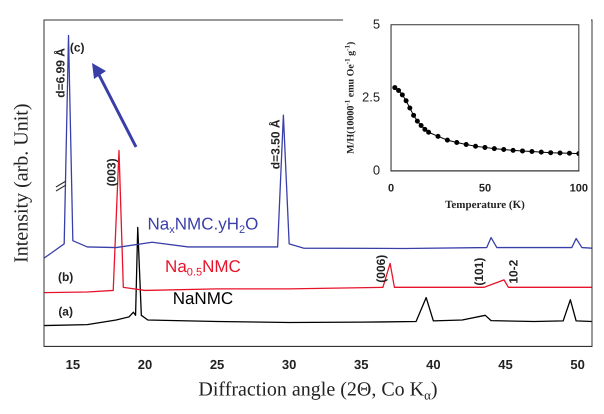 Image resolution: width=604 pixels, height=414 pixels. Describe the element at coordinates (66, 277) in the screenshot. I see `annotation: (b)` at that location.